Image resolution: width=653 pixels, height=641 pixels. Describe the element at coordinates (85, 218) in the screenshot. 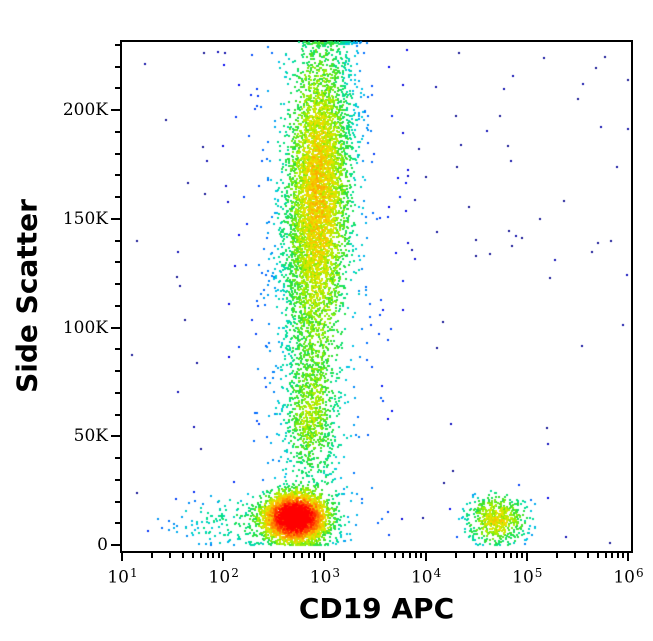

I see `y-tick-label: 150K` at that location.